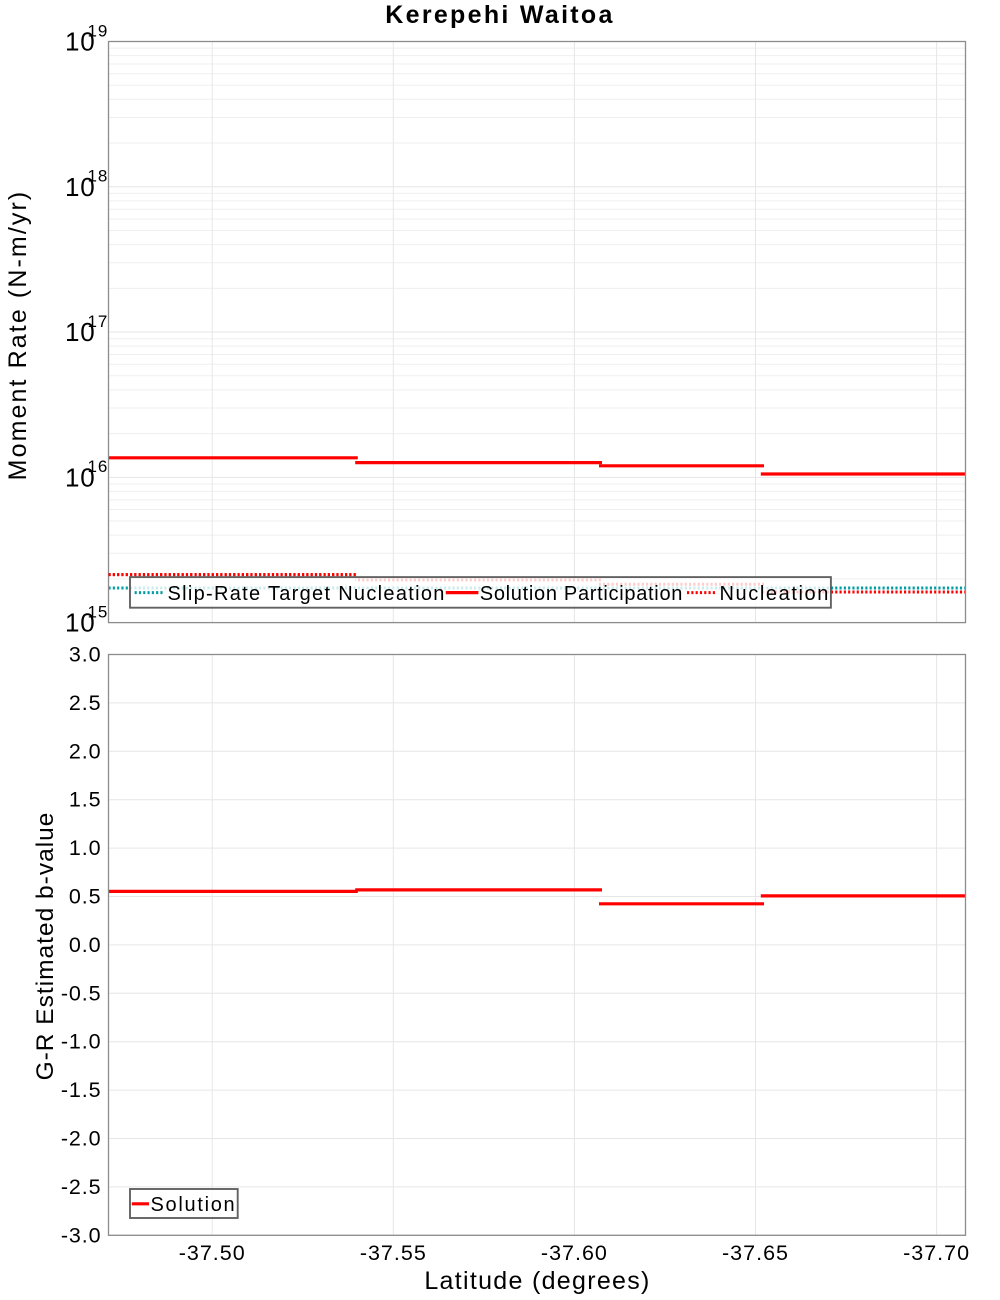  I want to click on svg-text: 2.5, so click(85, 703).